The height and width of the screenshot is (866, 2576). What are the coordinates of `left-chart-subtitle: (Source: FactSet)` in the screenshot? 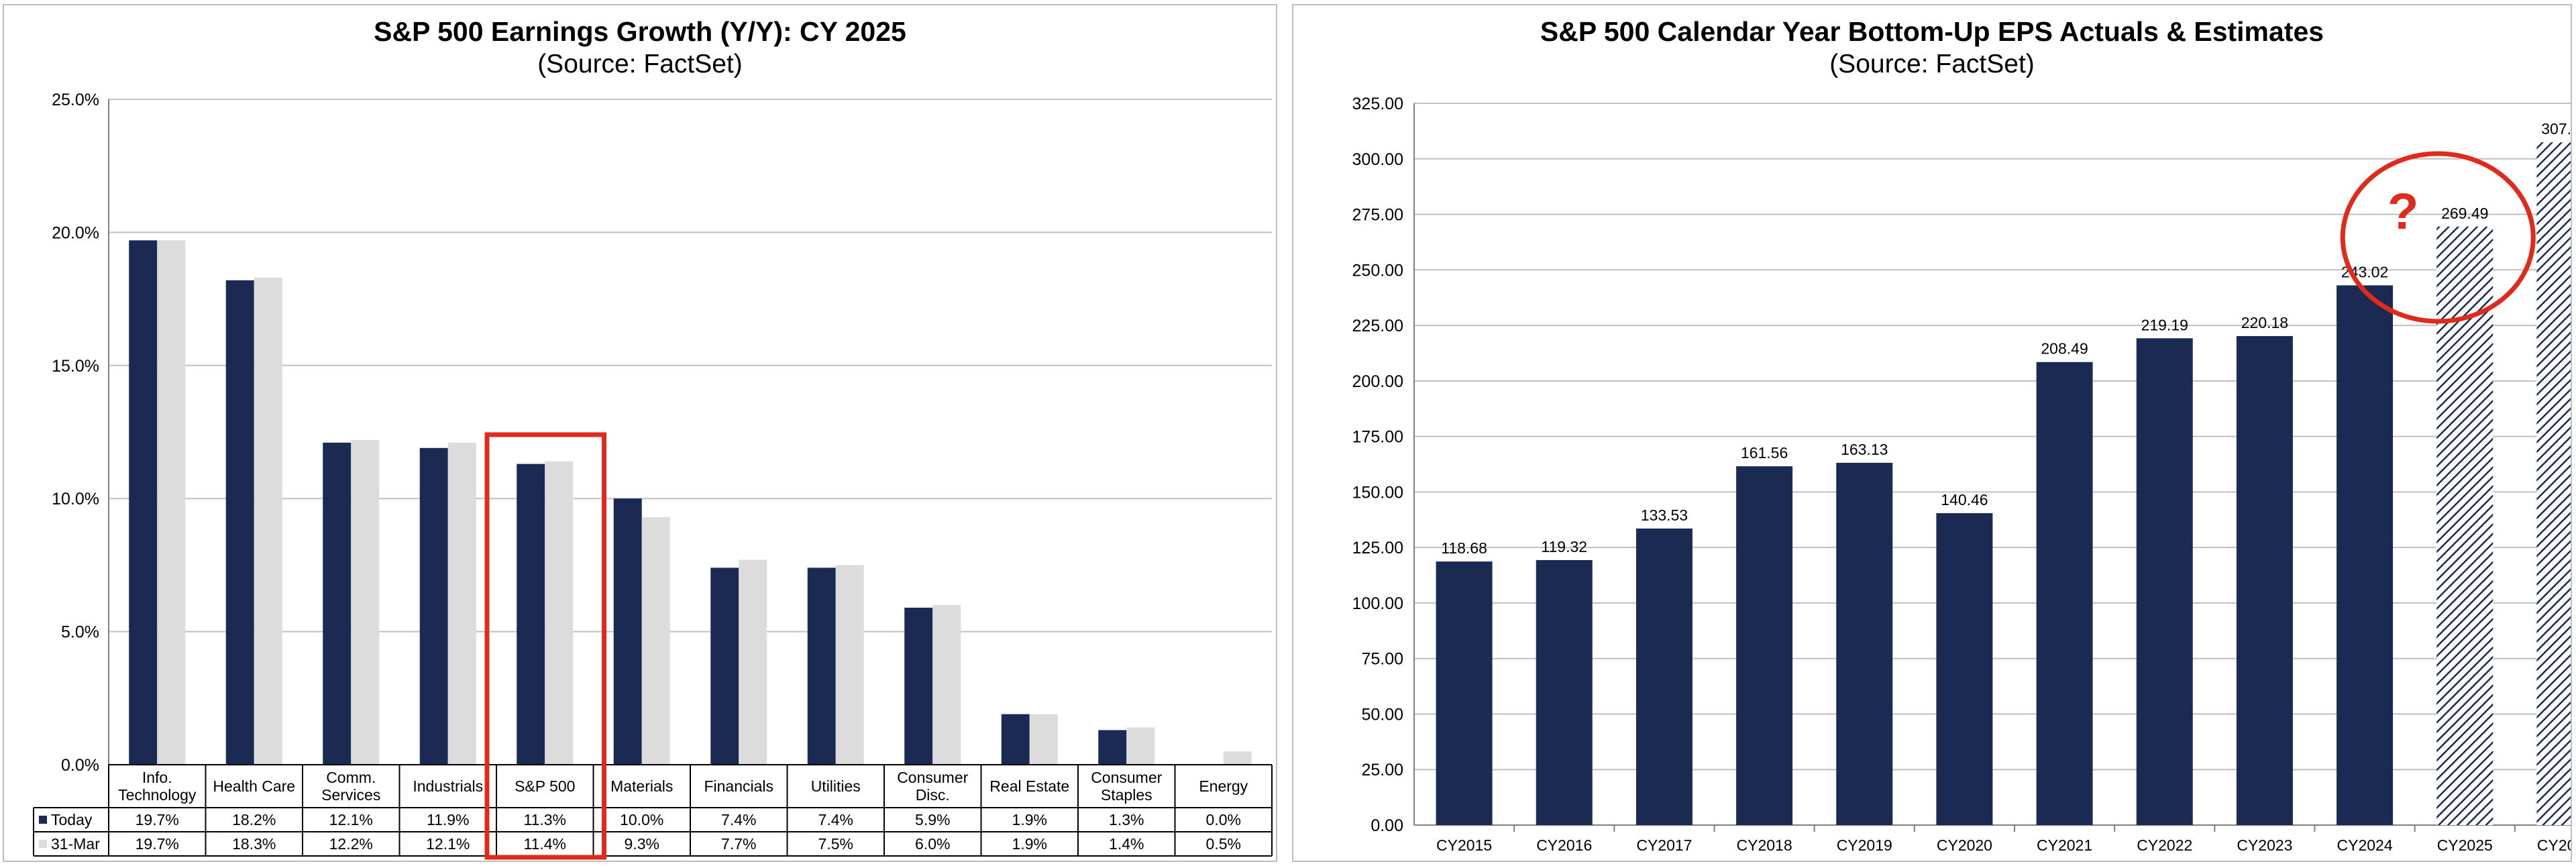 It's located at (640, 64).